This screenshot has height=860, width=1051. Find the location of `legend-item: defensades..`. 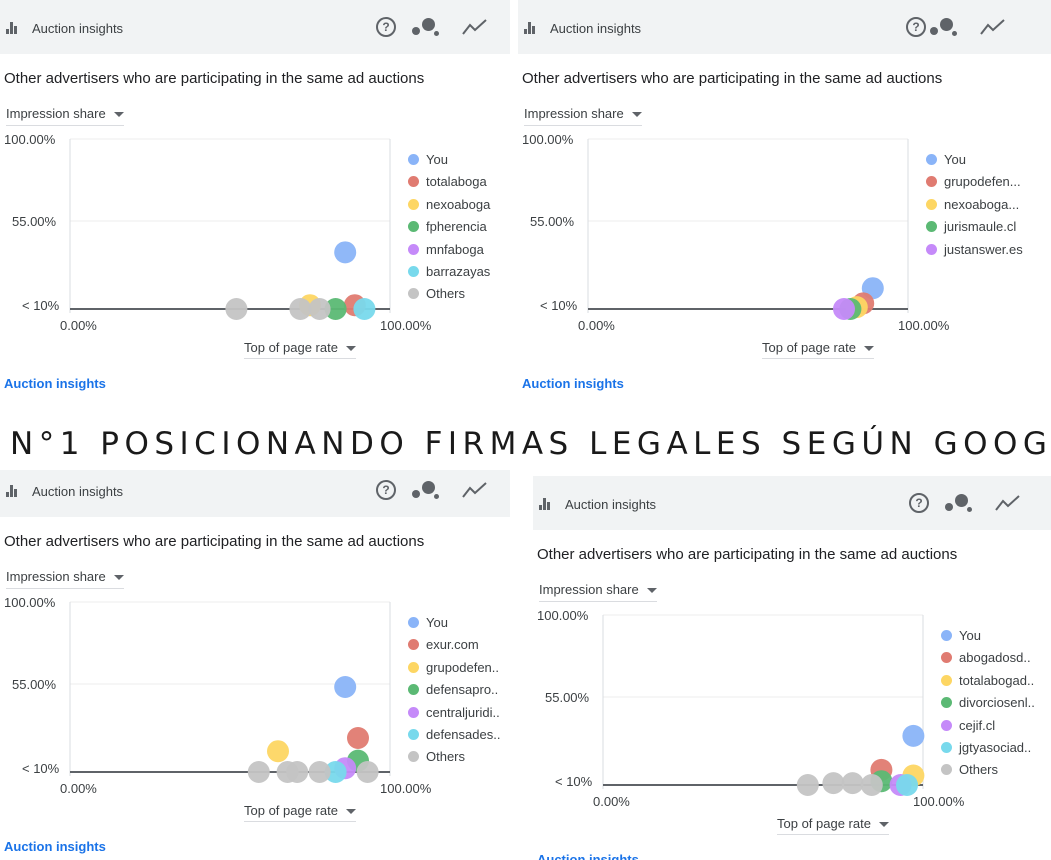

legend-item: defensades.. is located at coordinates (458, 738).